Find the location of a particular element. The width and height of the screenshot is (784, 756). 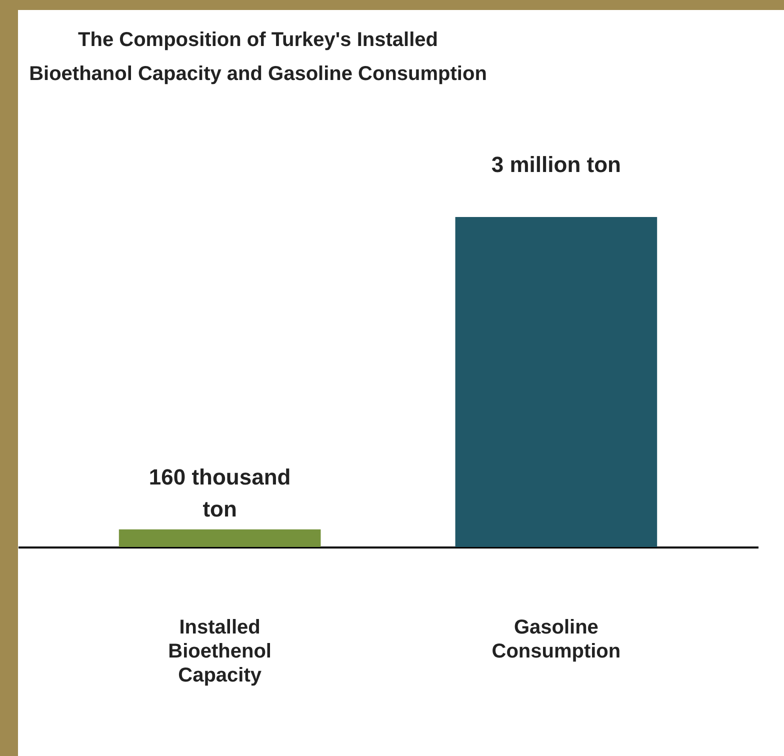

x-tick-label: Installed Bioethenol Capacity is located at coordinates (220, 651).